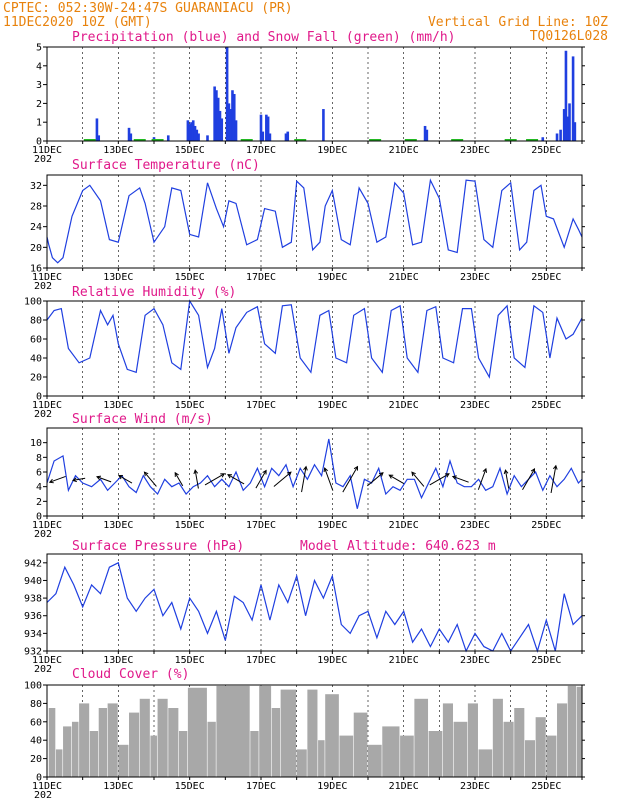  I want to click on y-tick-label: 10, so click(36, 443).